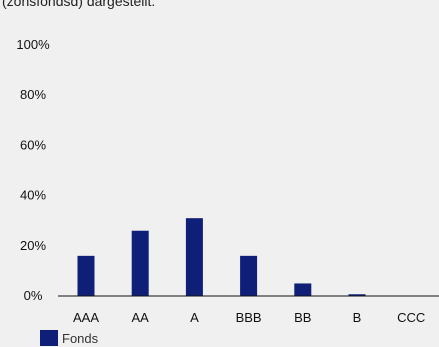  I want to click on x-tick-label-b: B, so click(357, 317).